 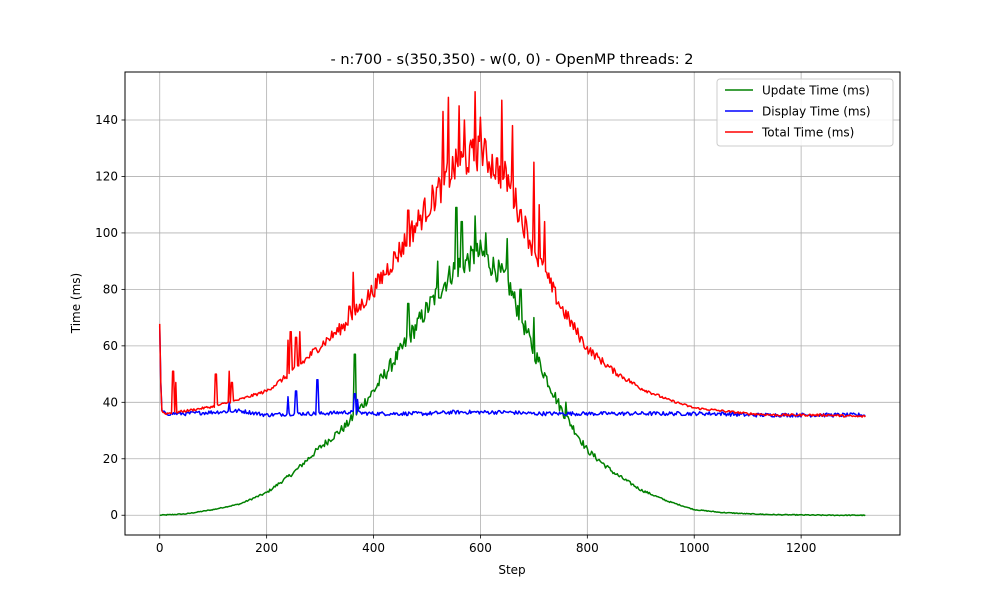 I want to click on legend-box, so click(x=805, y=112).